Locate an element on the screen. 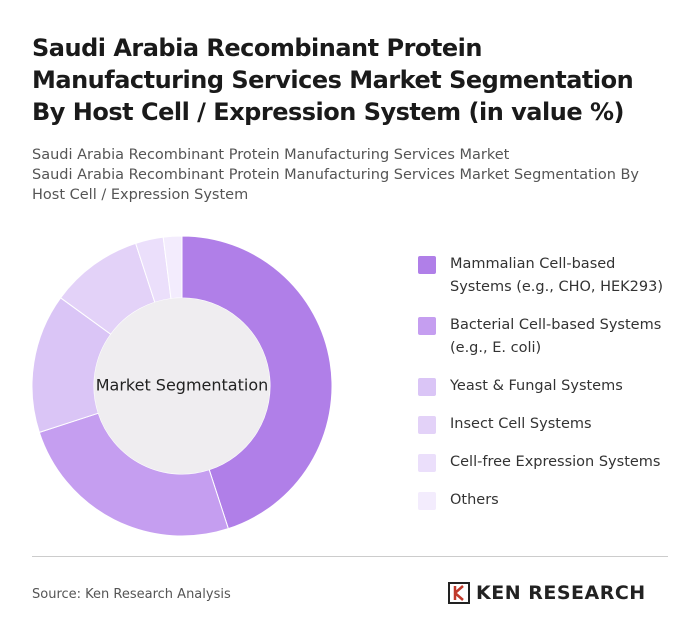 This screenshot has width=700, height=642. legend-item: Insect Cell Systems is located at coordinates (543, 424).